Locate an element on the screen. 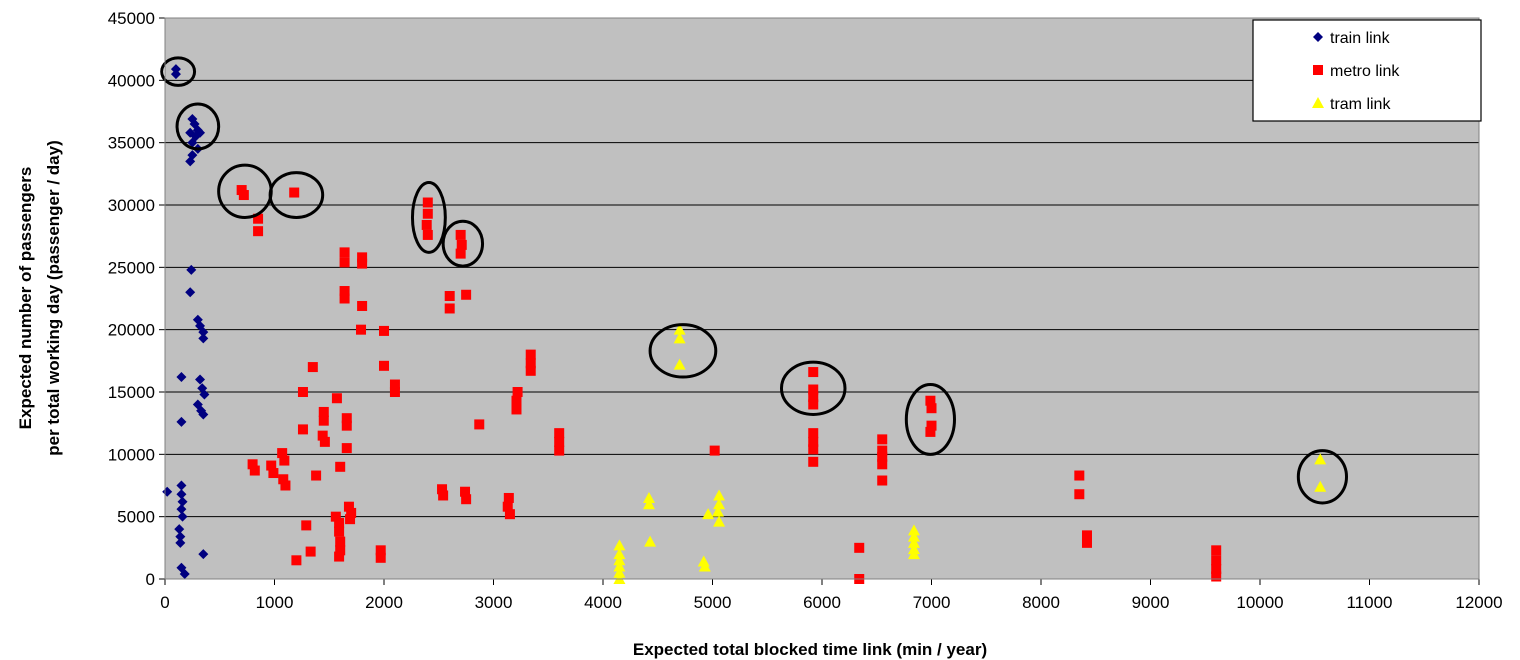 The height and width of the screenshot is (660, 1520). x-tick-label: 6000 is located at coordinates (822, 602).